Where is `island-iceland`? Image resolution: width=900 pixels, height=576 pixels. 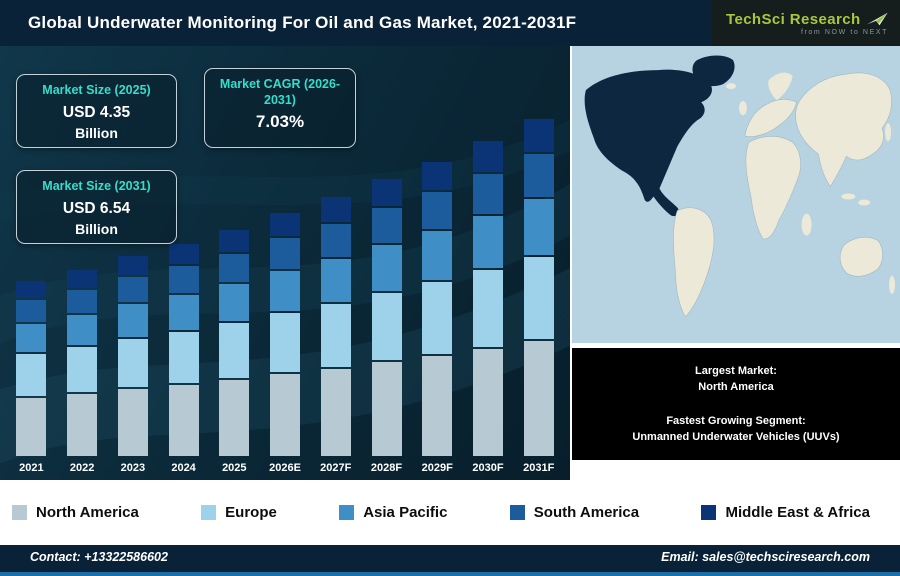 island-iceland is located at coordinates (731, 86).